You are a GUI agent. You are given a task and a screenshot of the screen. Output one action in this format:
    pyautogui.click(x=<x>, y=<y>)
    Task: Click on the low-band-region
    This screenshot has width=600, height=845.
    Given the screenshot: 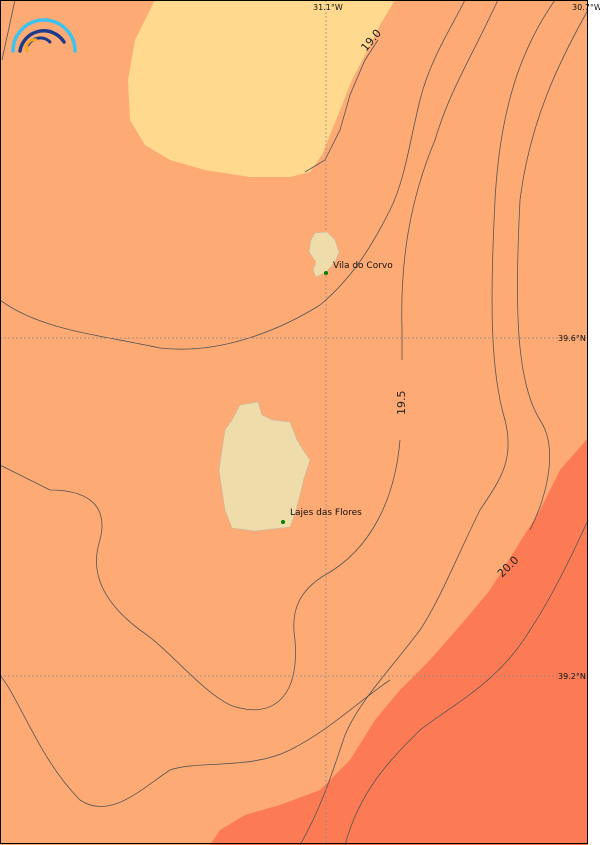 What is the action you would take?
    pyautogui.click(x=261, y=88)
    